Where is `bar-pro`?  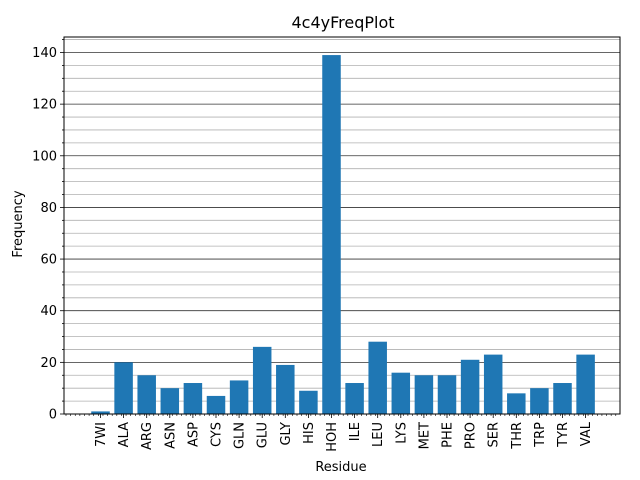
bar-pro is located at coordinates (470, 386).